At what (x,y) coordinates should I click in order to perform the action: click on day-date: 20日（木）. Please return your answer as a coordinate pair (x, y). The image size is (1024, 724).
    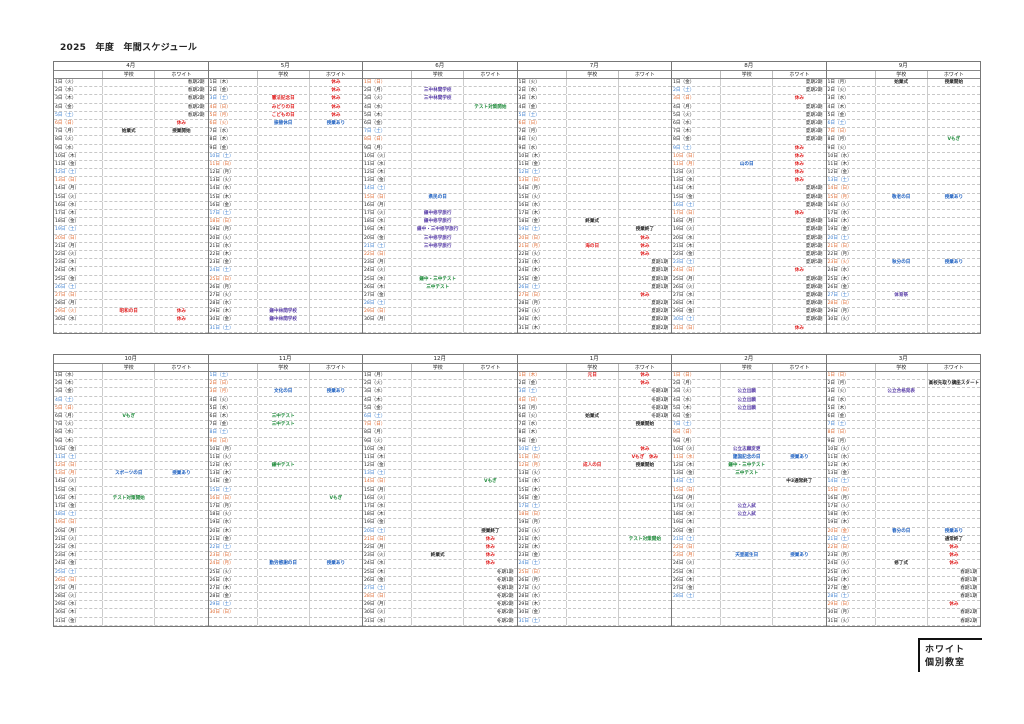
    Looking at the image, I should click on (233, 531).